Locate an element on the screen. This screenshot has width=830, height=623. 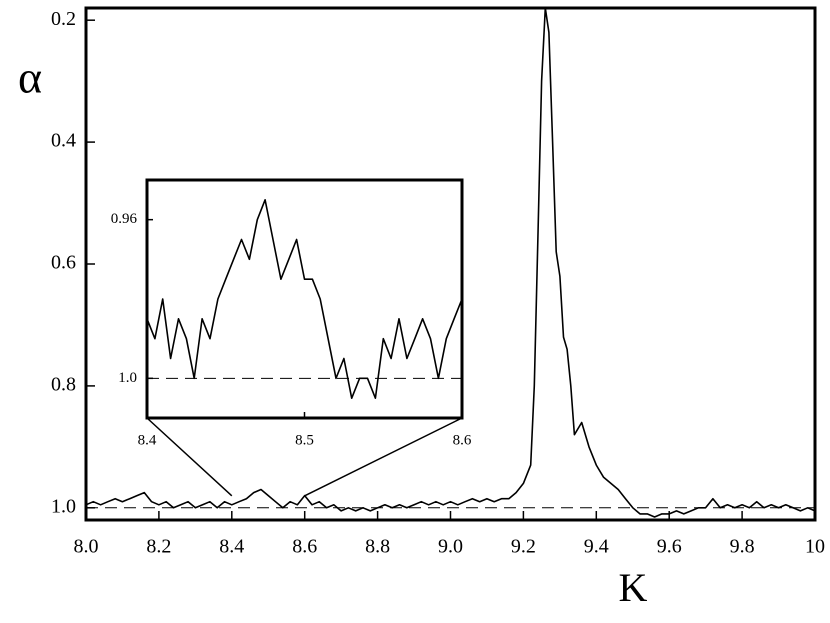
x-tick-label: 9.4 is located at coordinates (596, 547).